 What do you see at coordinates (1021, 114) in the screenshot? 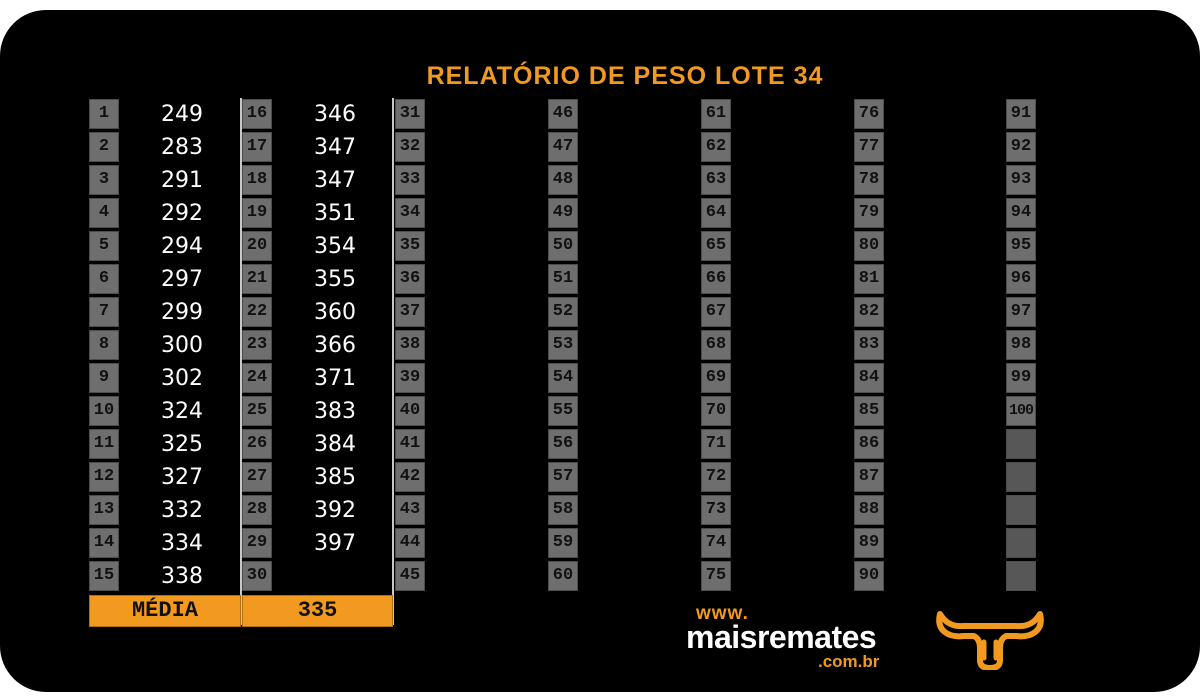
I see `animal-number: 91` at bounding box center [1021, 114].